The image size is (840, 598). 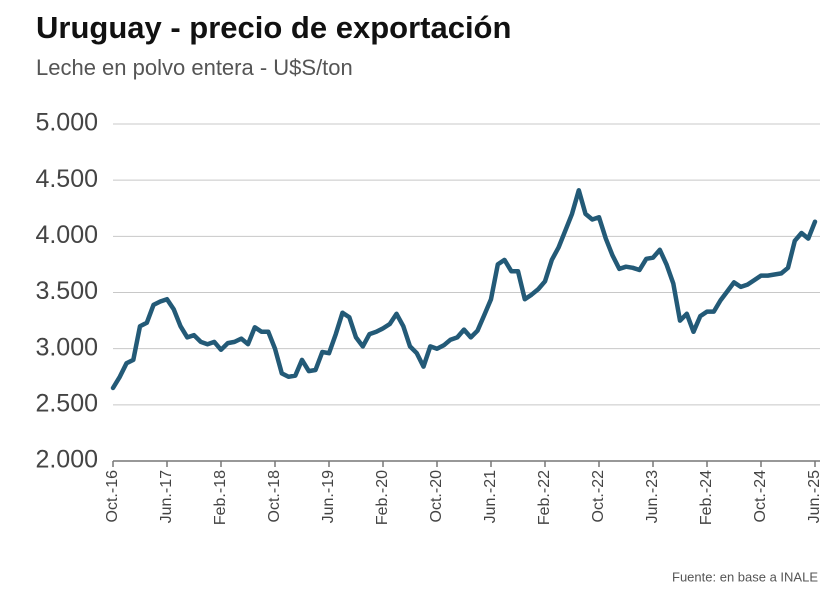 I want to click on x-tick-label: Oct.-22, so click(x=598, y=496).